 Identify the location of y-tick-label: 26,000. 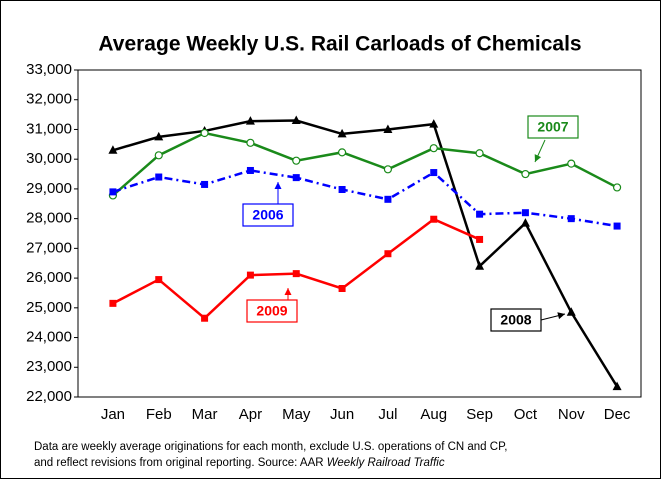
(49, 277).